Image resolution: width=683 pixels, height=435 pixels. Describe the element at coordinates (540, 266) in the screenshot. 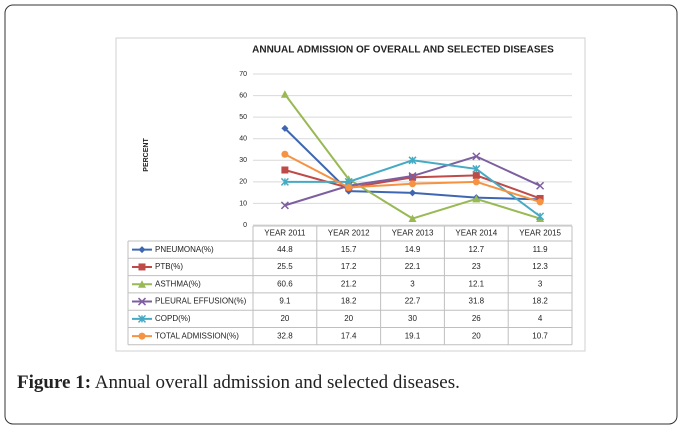

I see `table-value: 12.3` at that location.